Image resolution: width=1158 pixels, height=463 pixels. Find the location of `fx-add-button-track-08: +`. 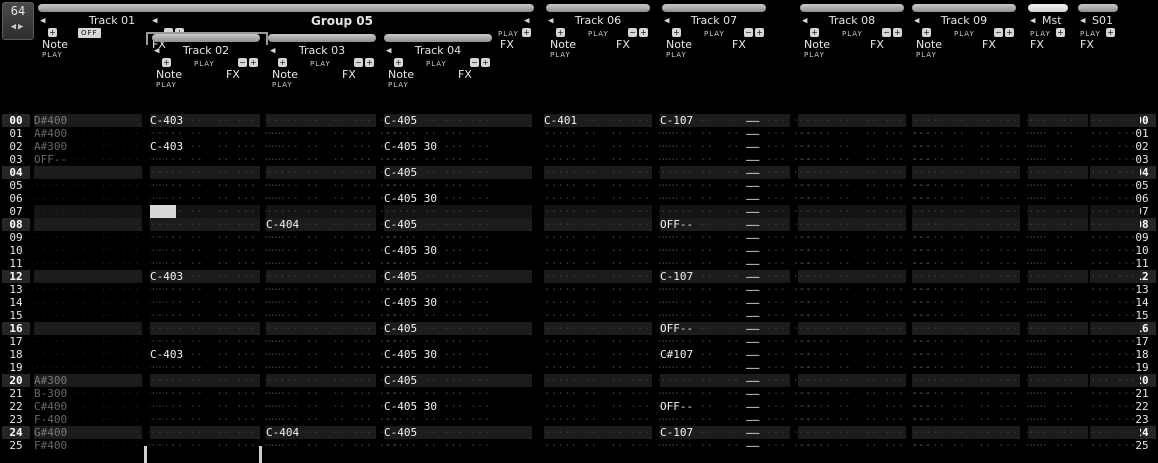

fx-add-button-track-08: + is located at coordinates (897, 32).